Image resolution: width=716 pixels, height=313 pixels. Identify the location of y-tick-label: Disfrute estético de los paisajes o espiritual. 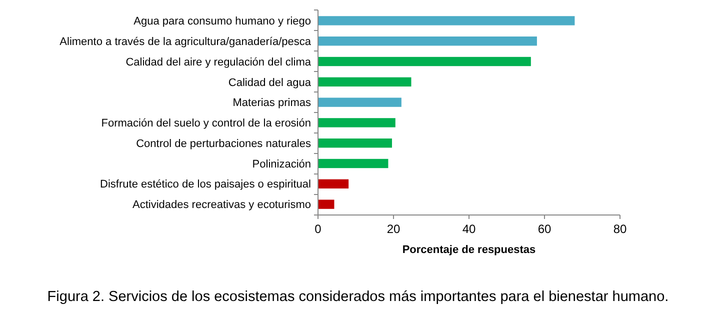
(205, 184).